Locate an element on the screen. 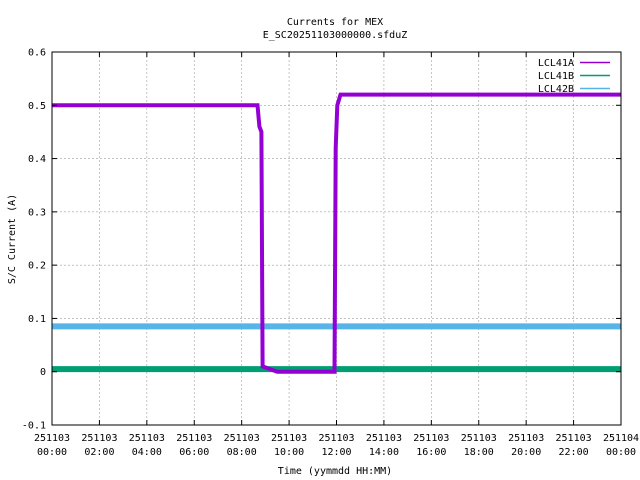 The width and height of the screenshot is (640, 480). x-tick-time: 18:00 is located at coordinates (479, 452).